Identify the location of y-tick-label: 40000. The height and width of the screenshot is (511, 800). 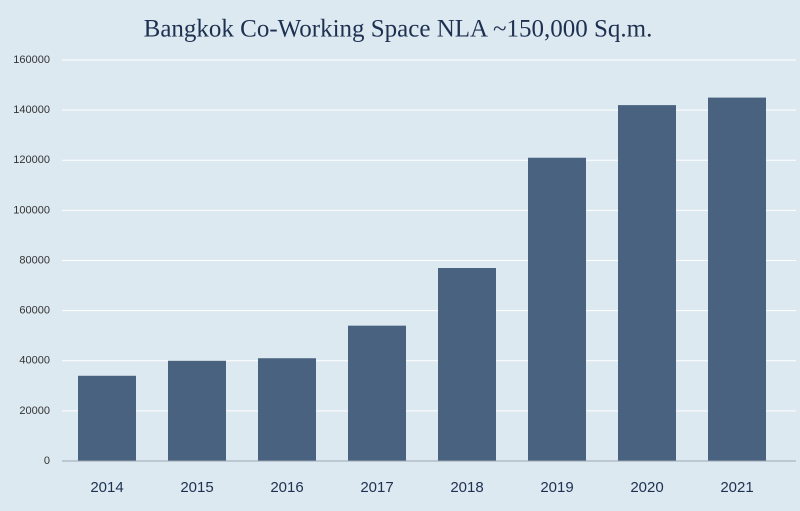
(34, 361).